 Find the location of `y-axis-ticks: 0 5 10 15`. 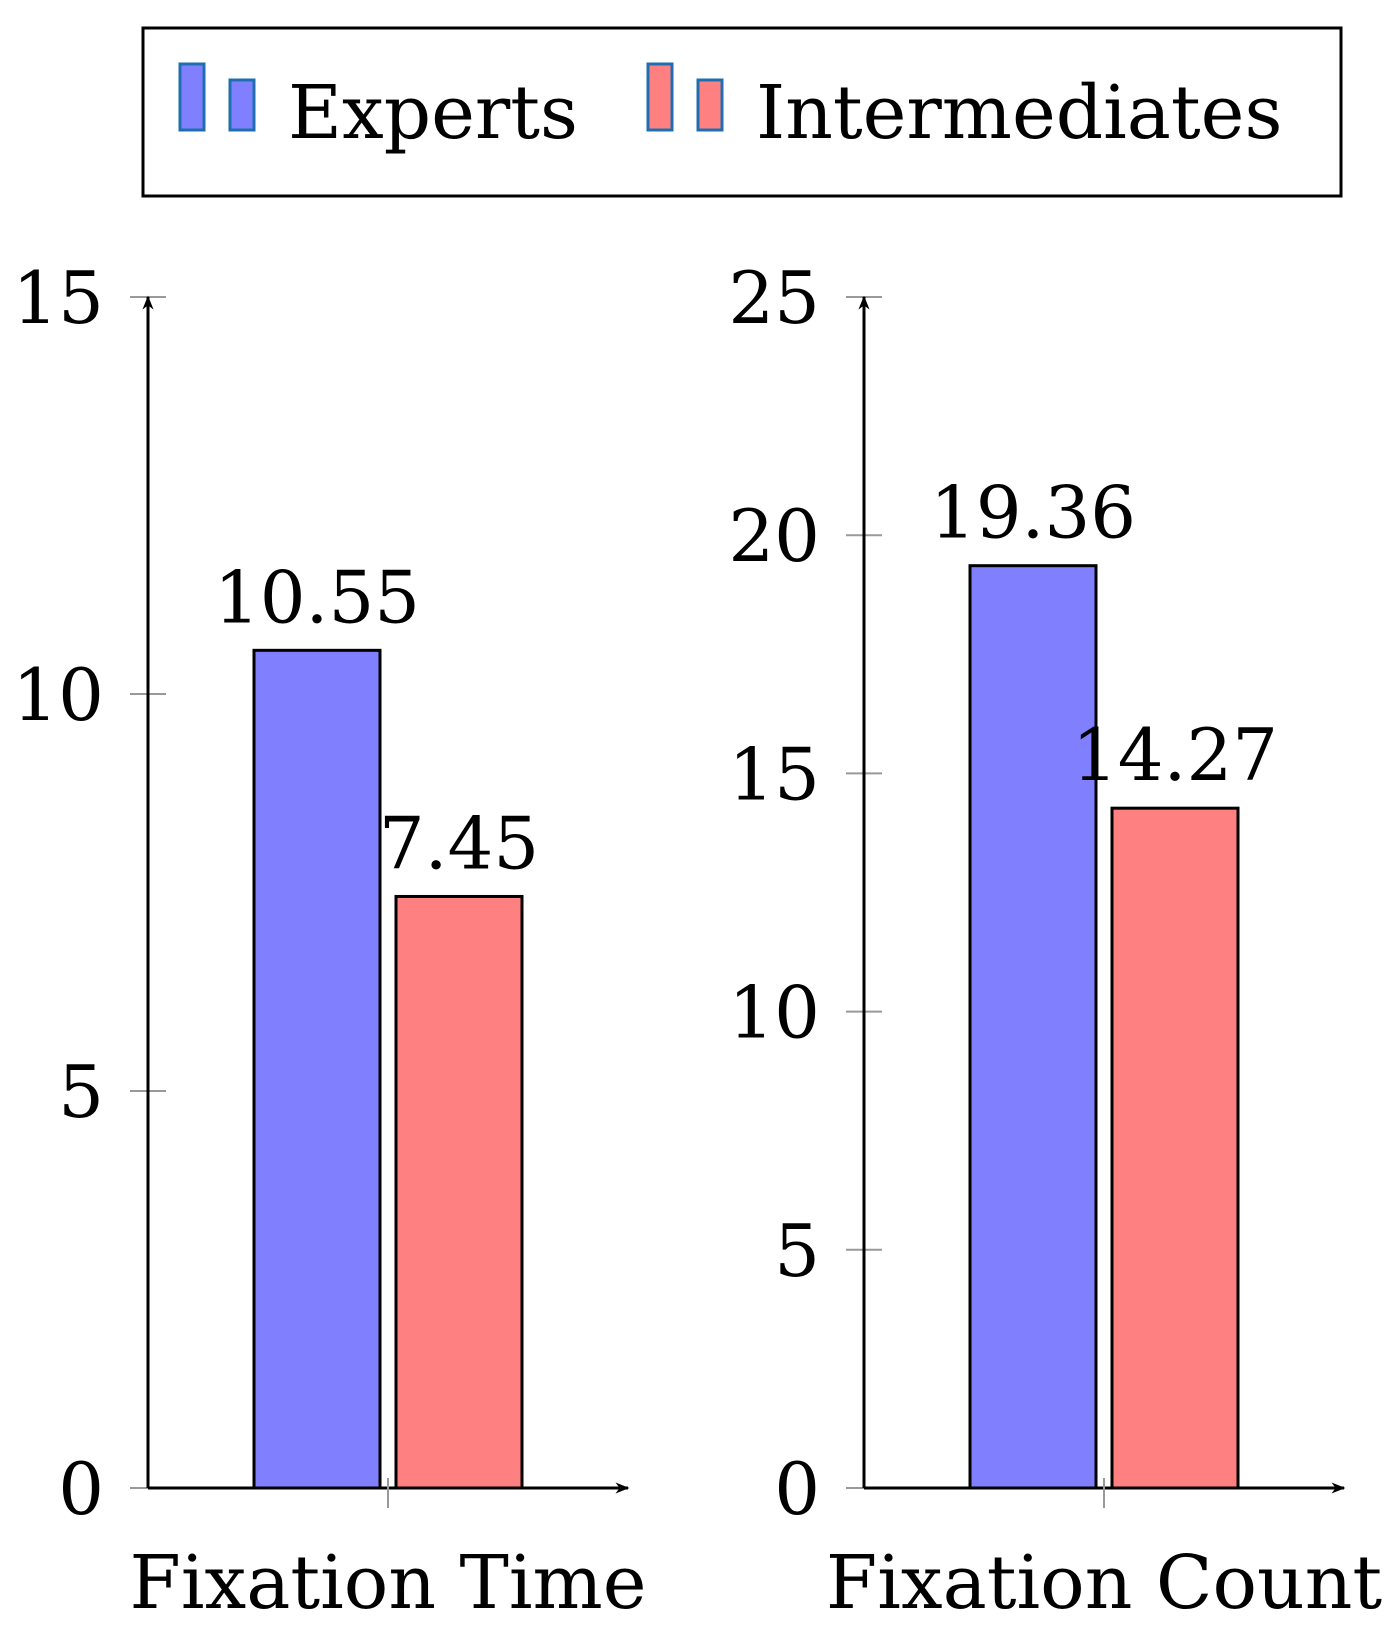

y-axis-ticks: 0 5 10 15 is located at coordinates (89, 893).